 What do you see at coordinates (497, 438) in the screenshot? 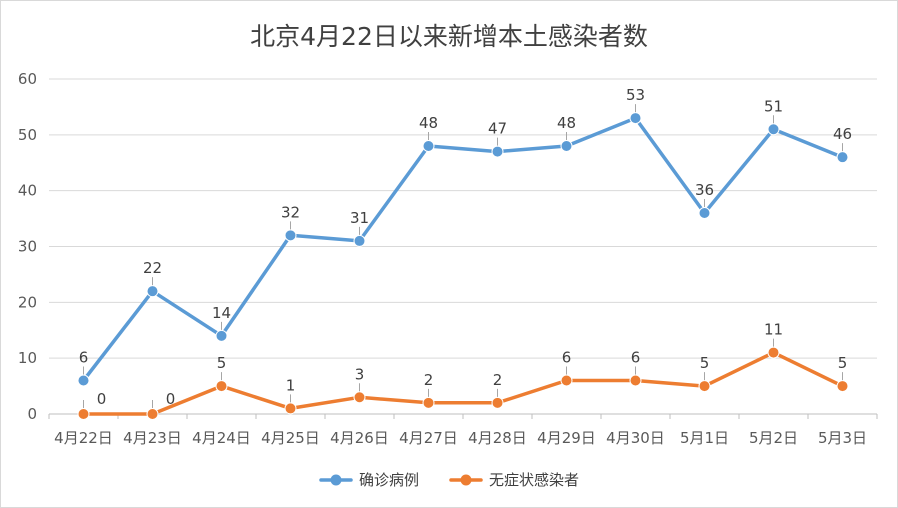
I see `x-tick-label: 4月28日` at bounding box center [497, 438].